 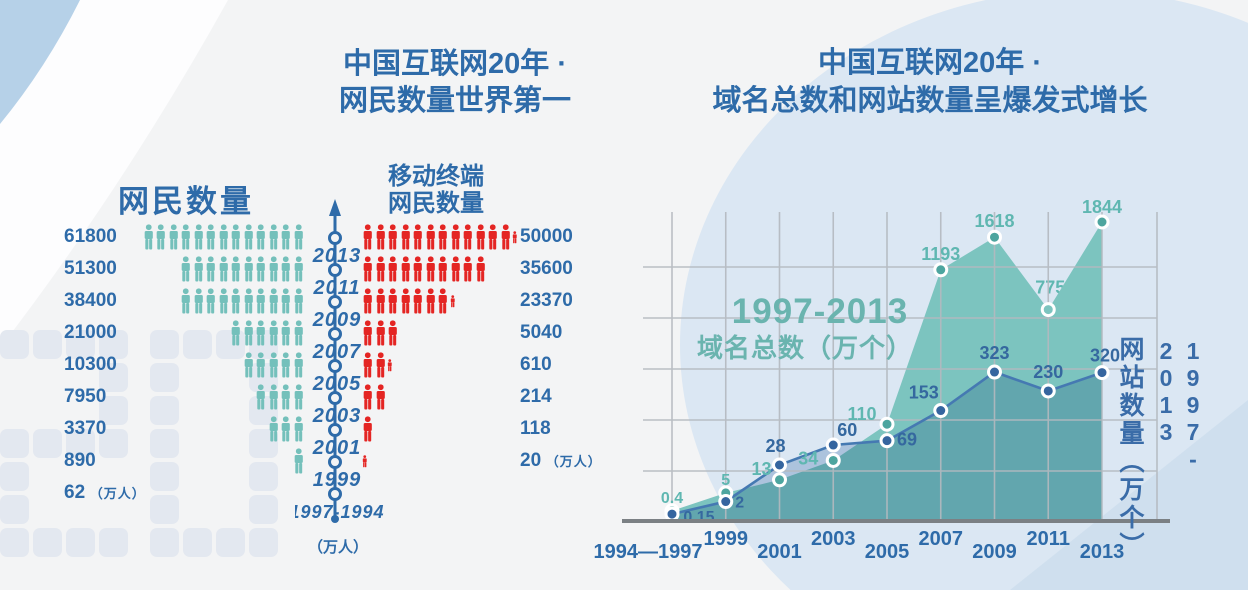 What do you see at coordinates (340, 512) in the screenshot?
I see `timeline-year-label: 1997-1994` at bounding box center [340, 512].